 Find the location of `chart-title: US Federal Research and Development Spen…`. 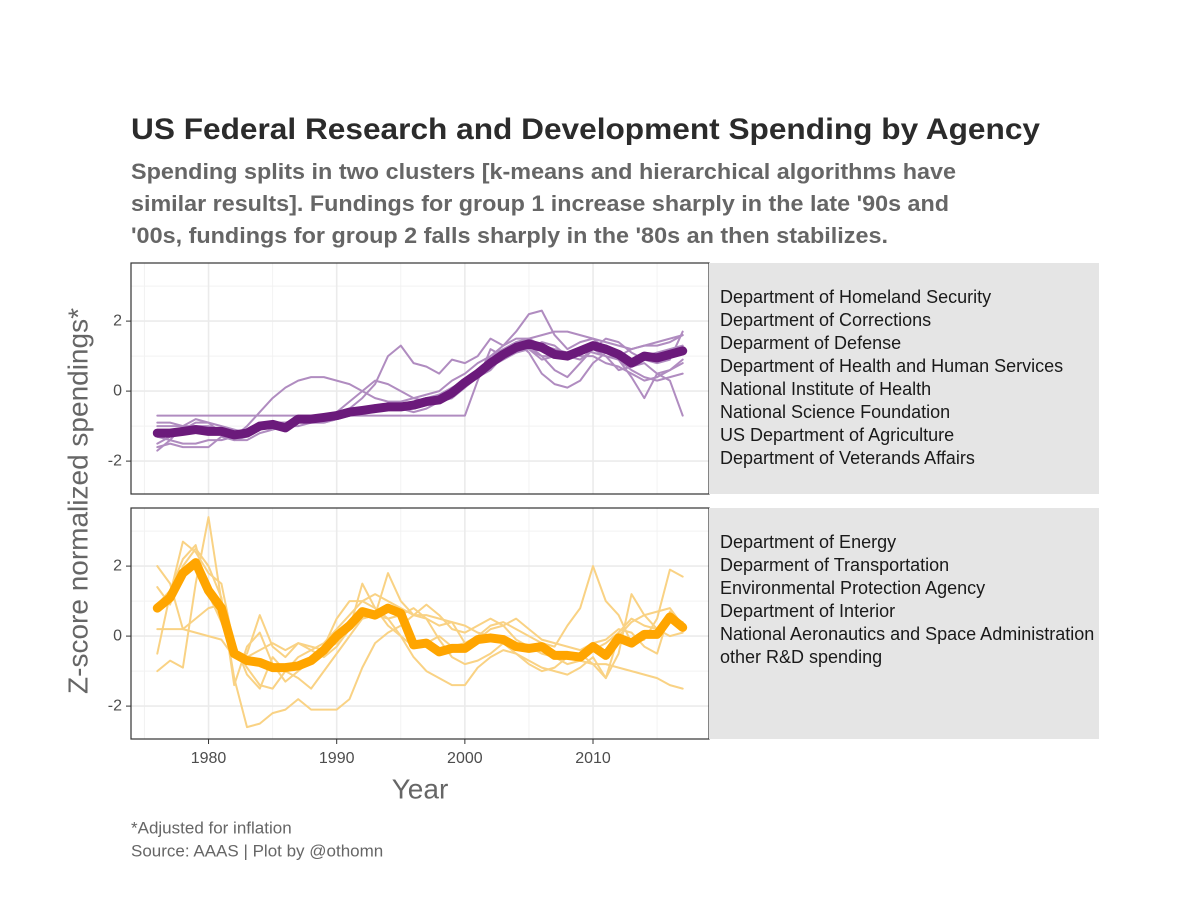

chart-title: US Federal Research and Development Spen… is located at coordinates (585, 129).